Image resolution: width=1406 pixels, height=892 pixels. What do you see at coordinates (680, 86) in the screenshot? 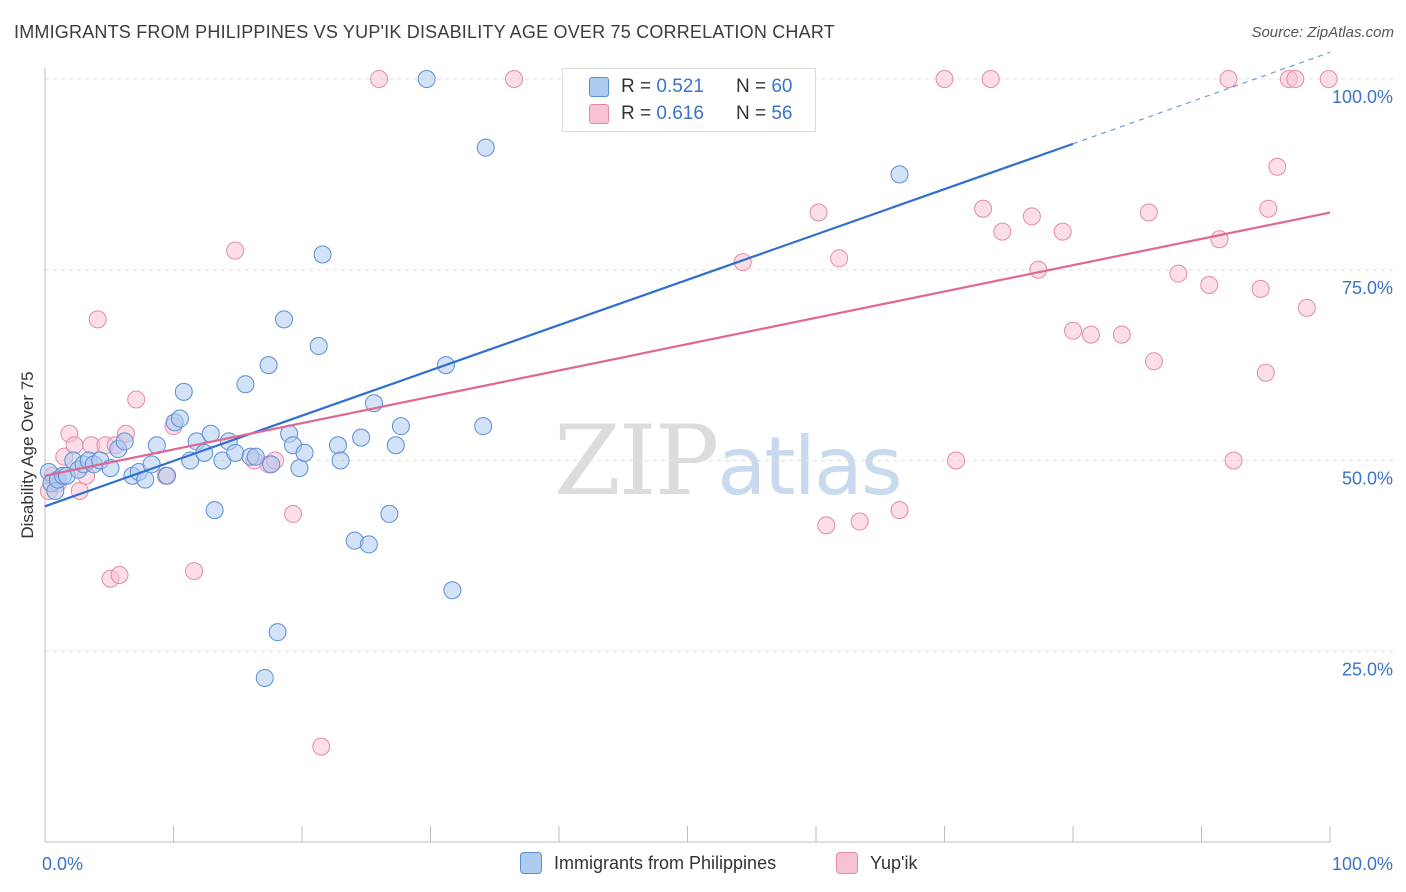
I see `philippines-r-value: 0.521` at bounding box center [680, 86].